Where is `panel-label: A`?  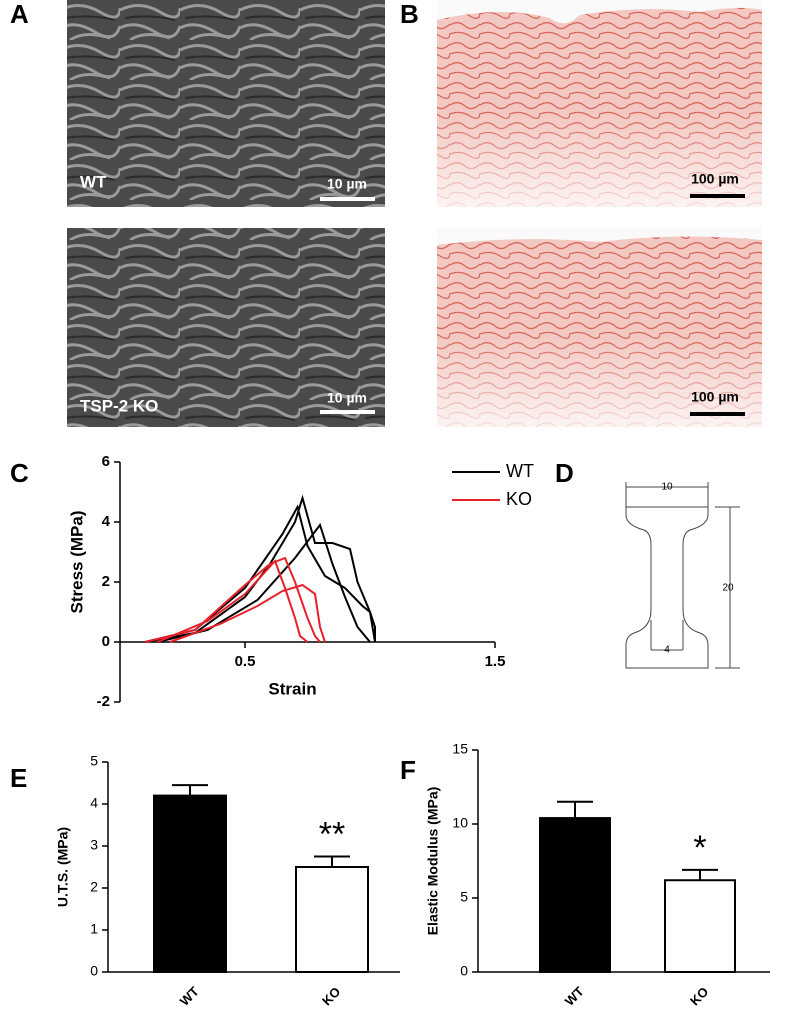
panel-label: A is located at coordinates (19, 14).